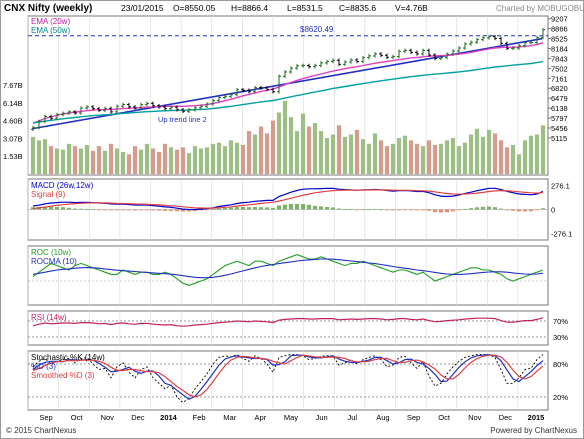 This screenshot has height=439, width=584. What do you see at coordinates (199, 417) in the screenshot?
I see `x-tick-label: Feb` at bounding box center [199, 417].